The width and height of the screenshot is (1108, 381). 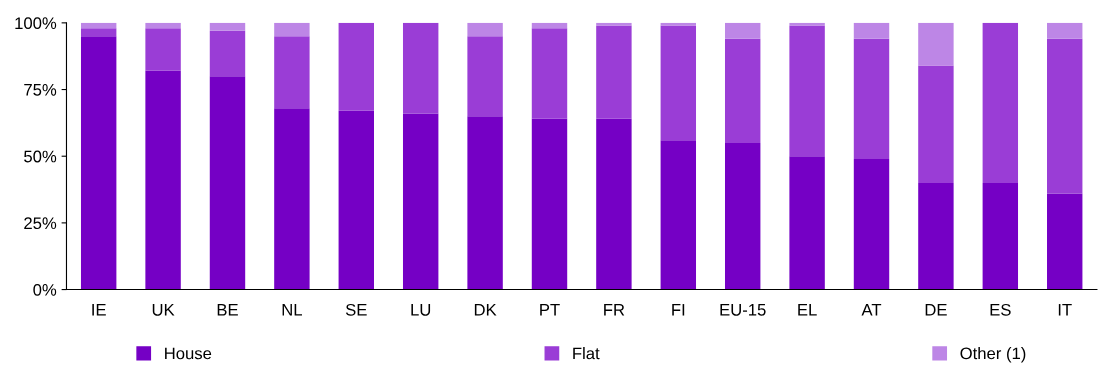 I want to click on x-tick-label: DK, so click(x=485, y=310).